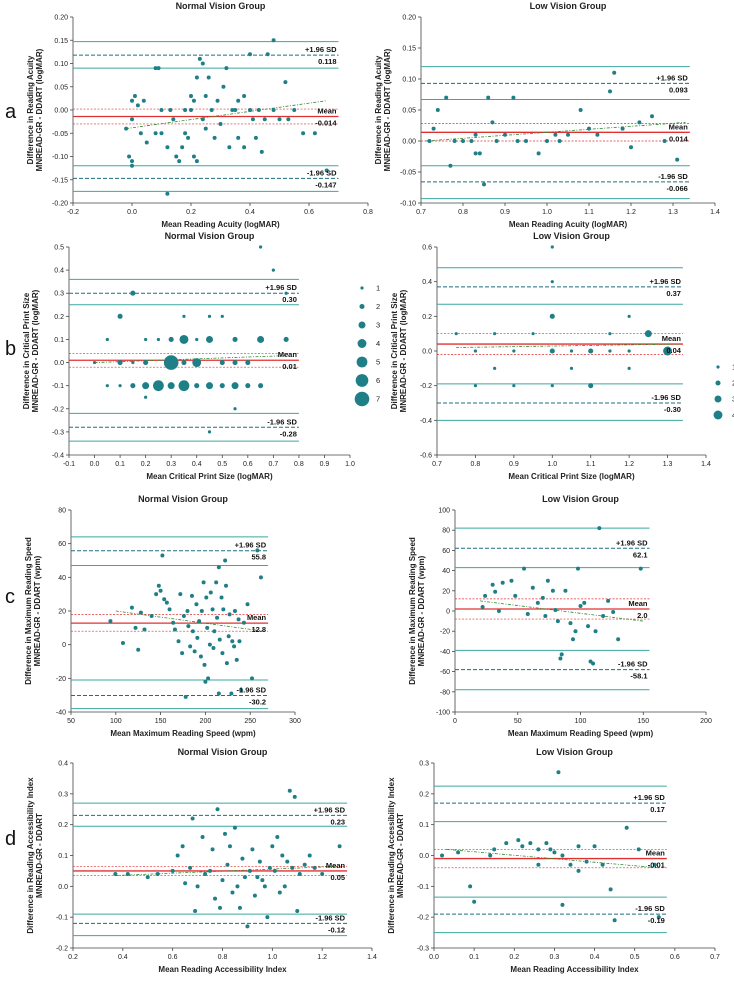 The height and width of the screenshot is (991, 734). What do you see at coordinates (367, 345) in the screenshot?
I see `size-legend: 1 2 3 4 5 6 7` at bounding box center [367, 345].